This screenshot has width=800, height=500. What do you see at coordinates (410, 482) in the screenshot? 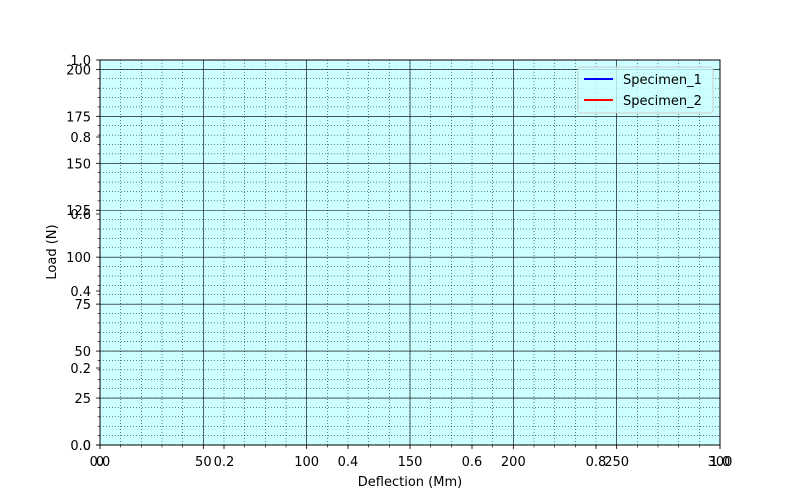
I see `x-axis-label: Deflection (Mm)` at bounding box center [410, 482].